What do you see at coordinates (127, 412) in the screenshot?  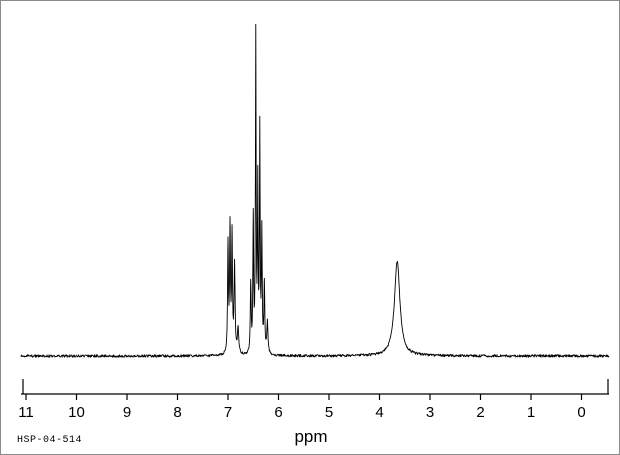 I see `x-tick-label: 9` at bounding box center [127, 412].